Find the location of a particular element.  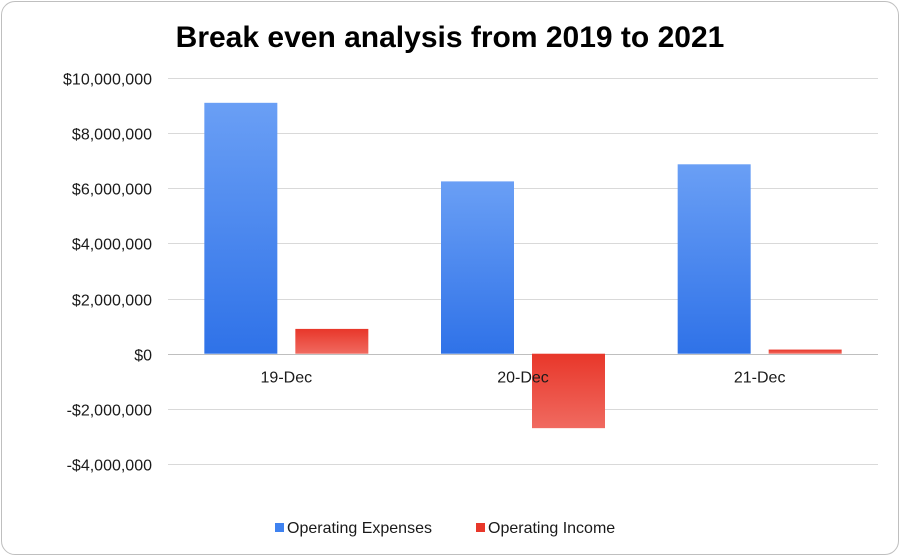

bar-operating-income-21-dec is located at coordinates (805, 351).